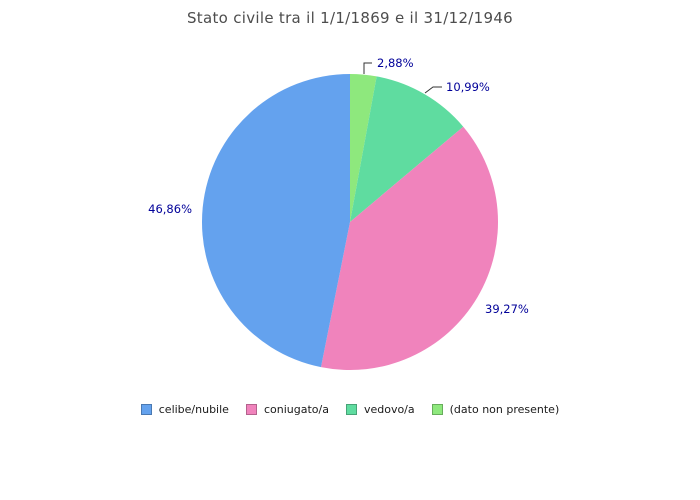 This screenshot has width=700, height=500. What do you see at coordinates (275, 221) in the screenshot?
I see `pie-slice-celibe-nubile` at bounding box center [275, 221].